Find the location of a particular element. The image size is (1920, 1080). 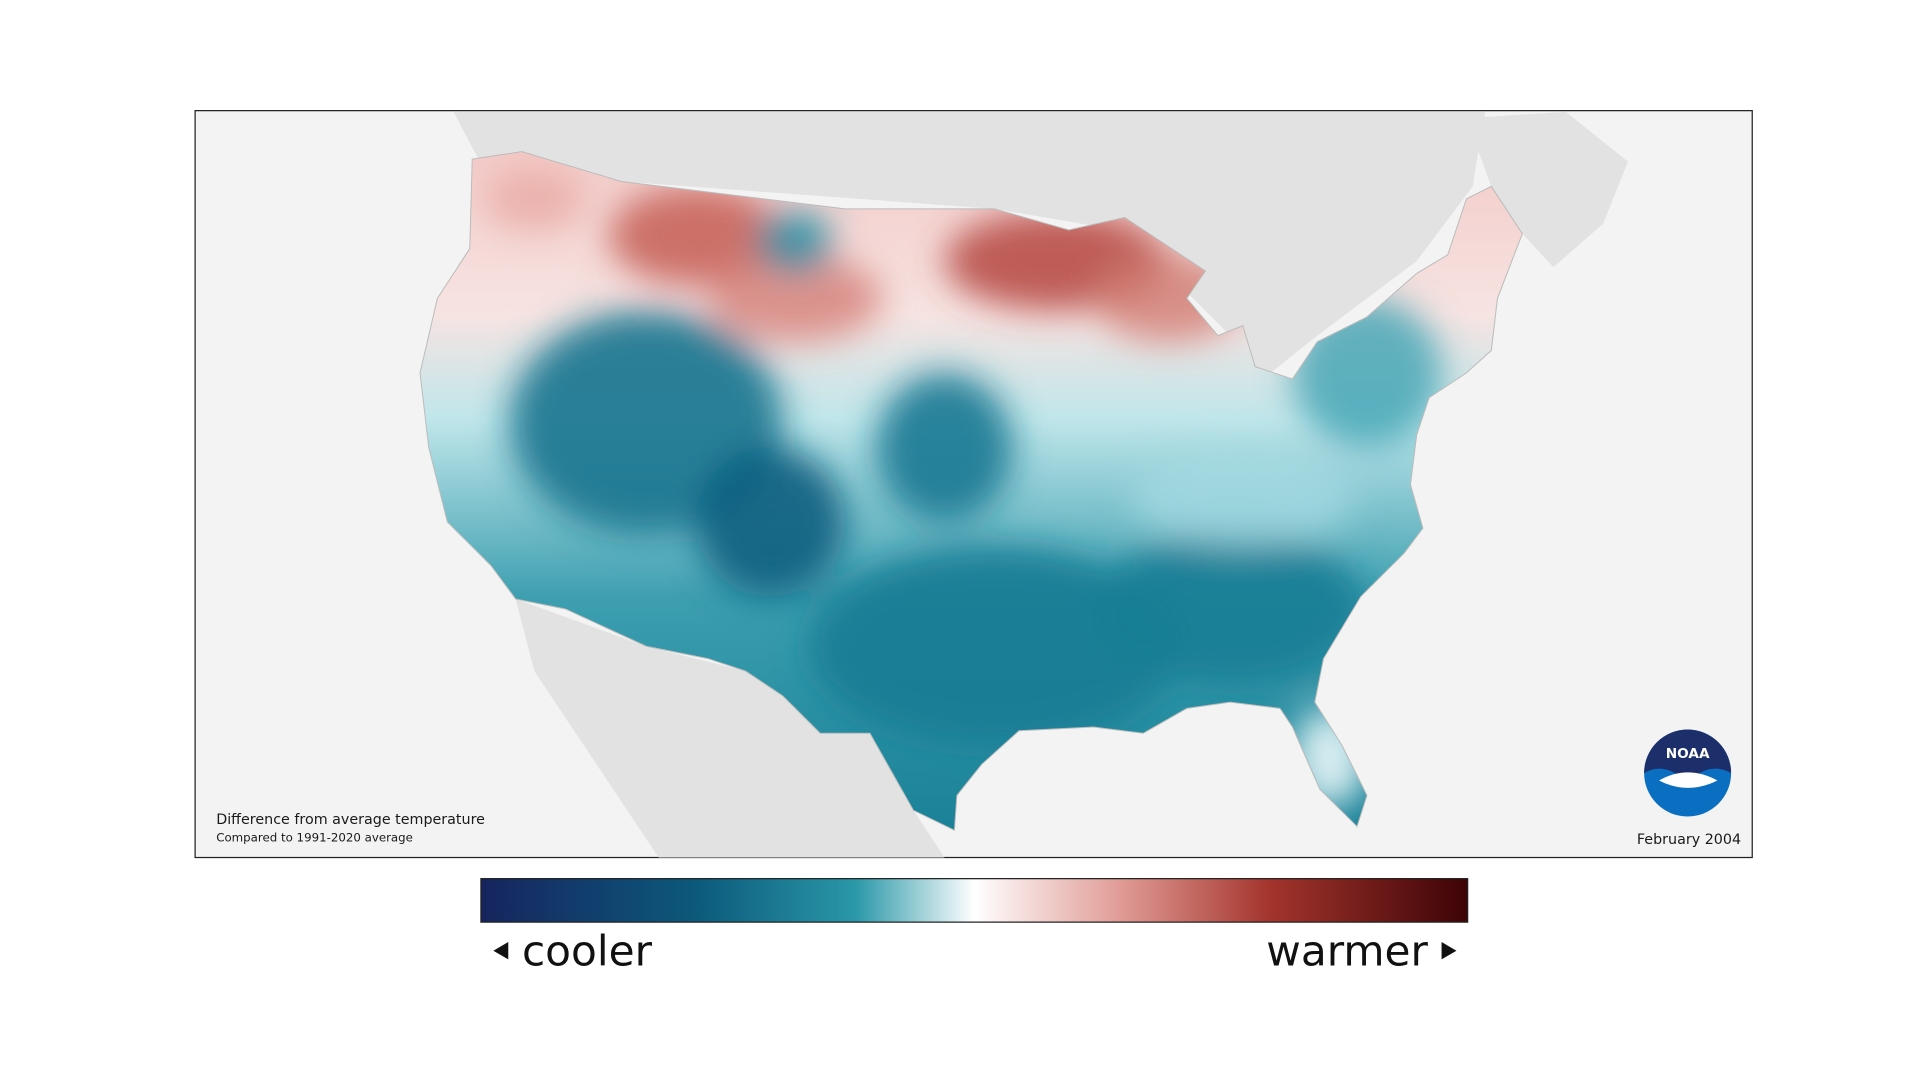

legend-high-label: warmer is located at coordinates (1347, 951).